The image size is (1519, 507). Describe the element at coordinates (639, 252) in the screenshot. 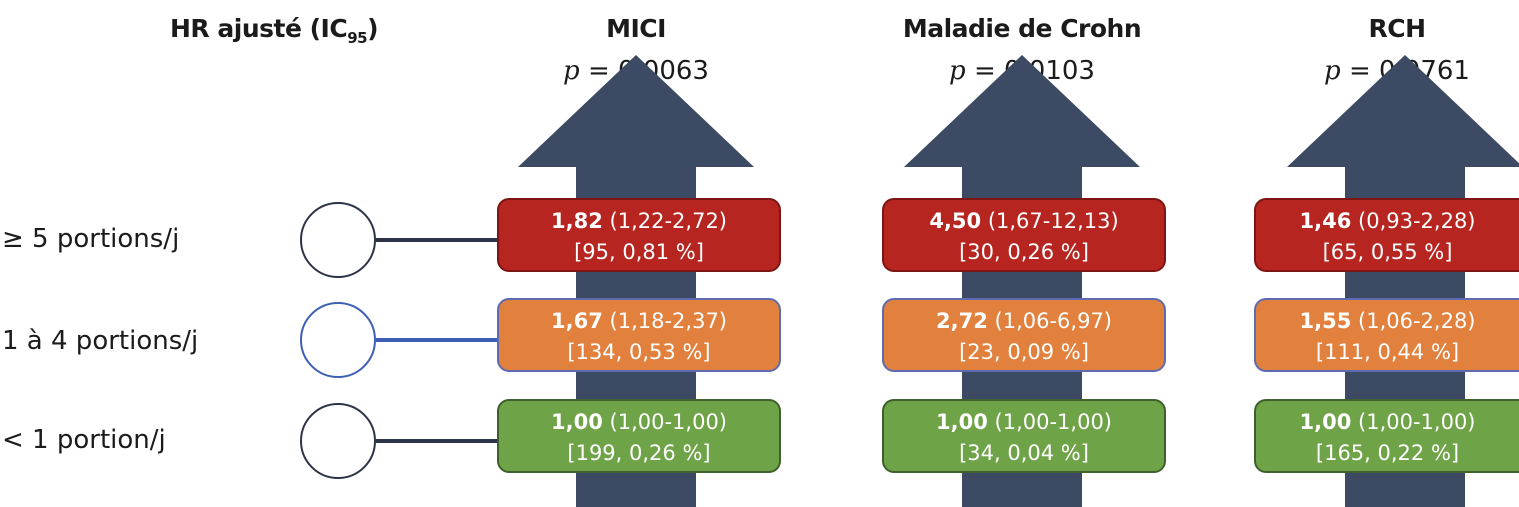

I see `case-count: [95, 0,81 %]` at that location.